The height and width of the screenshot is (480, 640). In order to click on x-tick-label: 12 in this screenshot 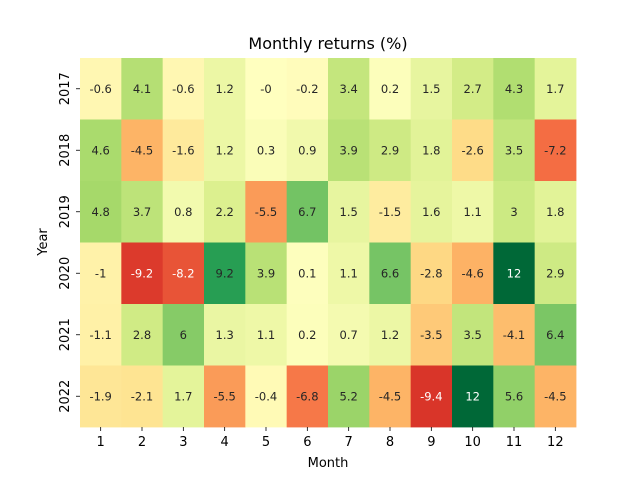, I will do `click(555, 442)`.